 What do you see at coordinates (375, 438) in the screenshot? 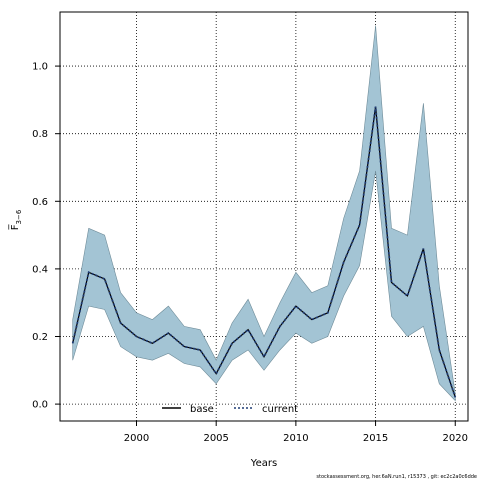
I see `x-tick-label-2015: 2015` at bounding box center [375, 438].